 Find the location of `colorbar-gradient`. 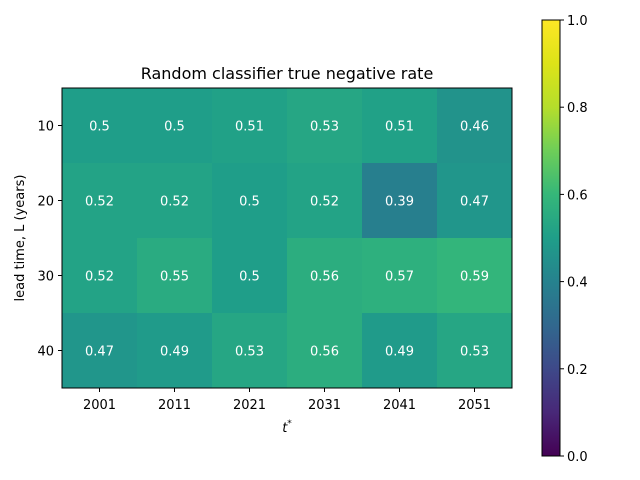

colorbar-gradient is located at coordinates (551, 238).